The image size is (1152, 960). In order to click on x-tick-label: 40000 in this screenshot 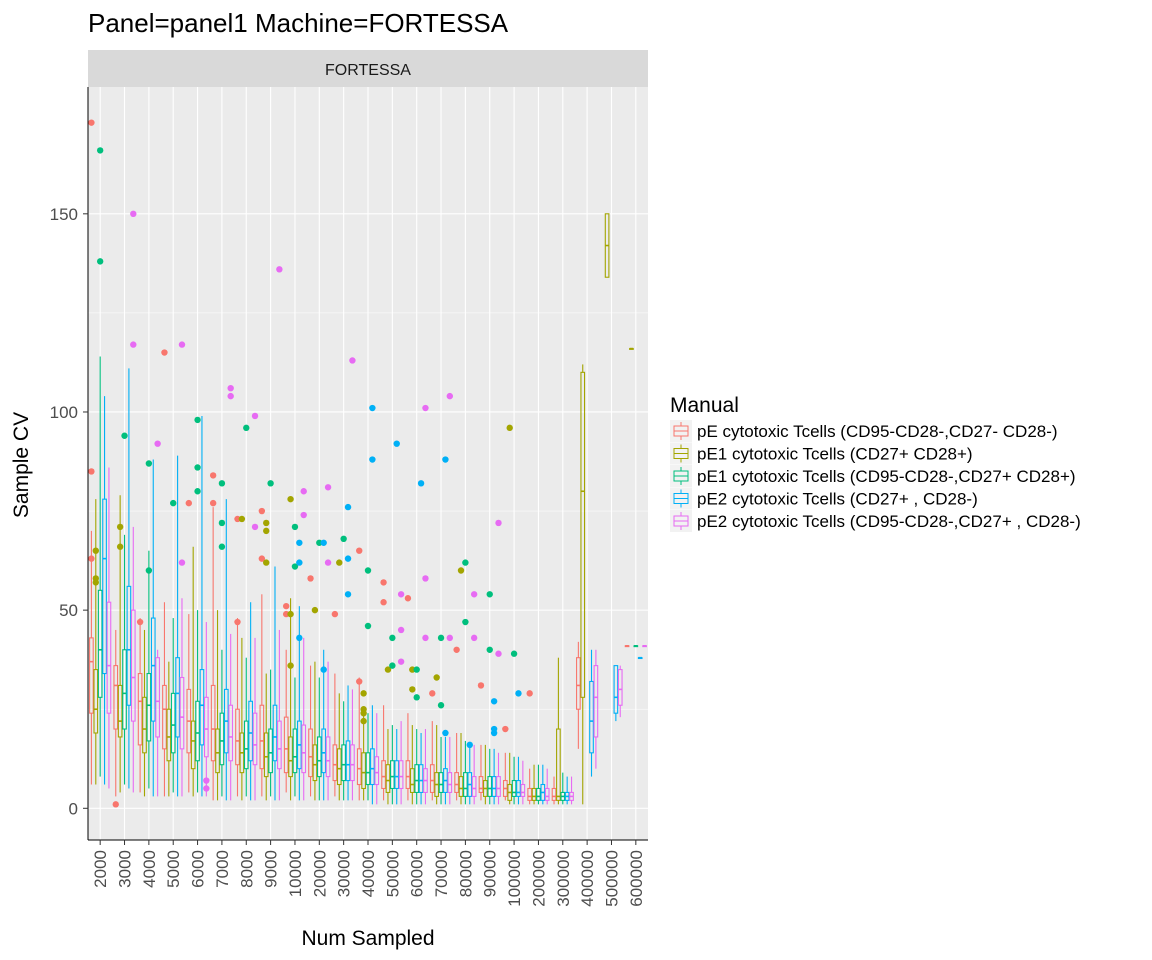, I will do `click(368, 873)`.